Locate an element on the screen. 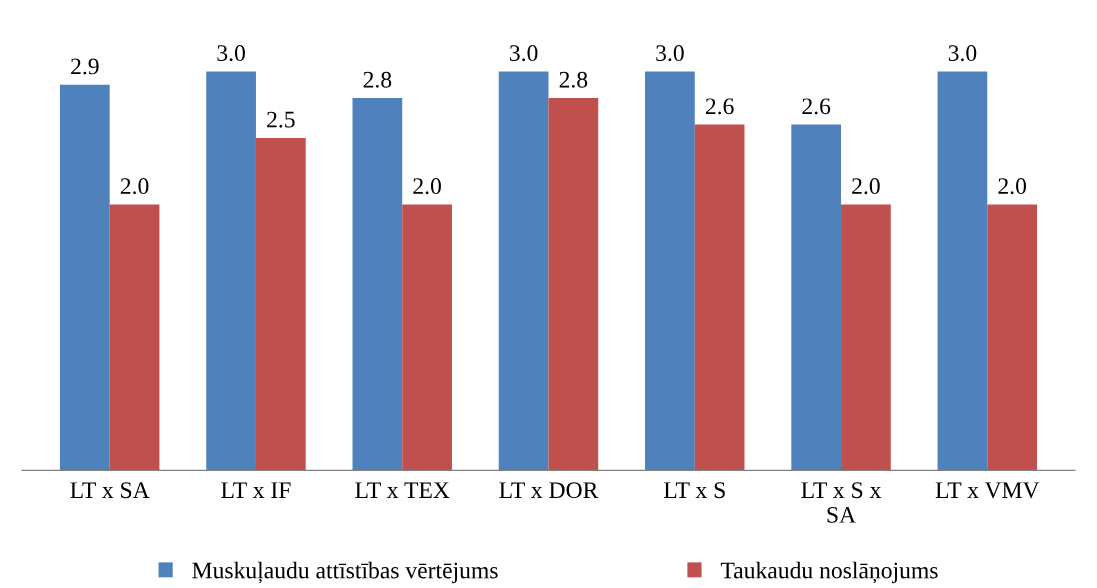 Image resolution: width=1097 pixels, height=588 pixels. data-label: 2.9 is located at coordinates (85, 66).